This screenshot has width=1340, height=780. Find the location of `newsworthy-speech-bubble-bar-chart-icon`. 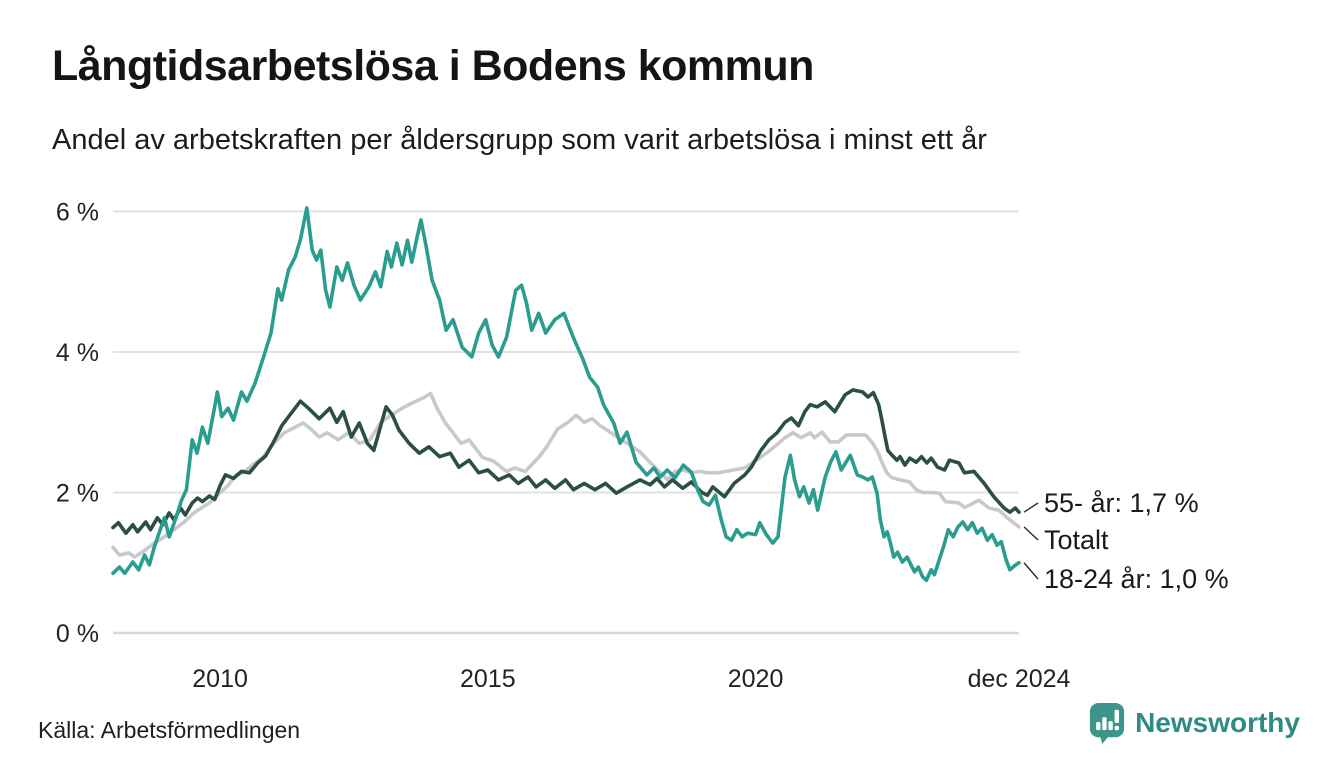

newsworthy-speech-bubble-bar-chart-icon is located at coordinates (1107, 723).